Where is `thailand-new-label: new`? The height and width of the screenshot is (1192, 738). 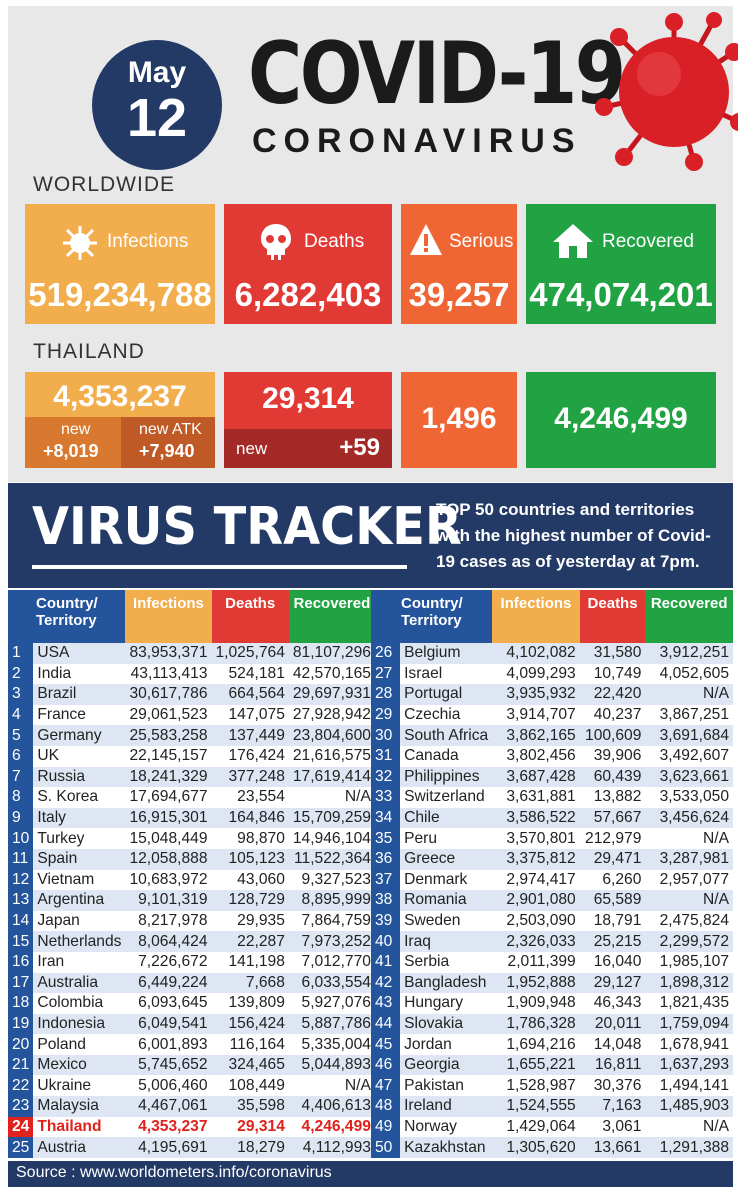
thailand-new-label: new is located at coordinates (76, 429).